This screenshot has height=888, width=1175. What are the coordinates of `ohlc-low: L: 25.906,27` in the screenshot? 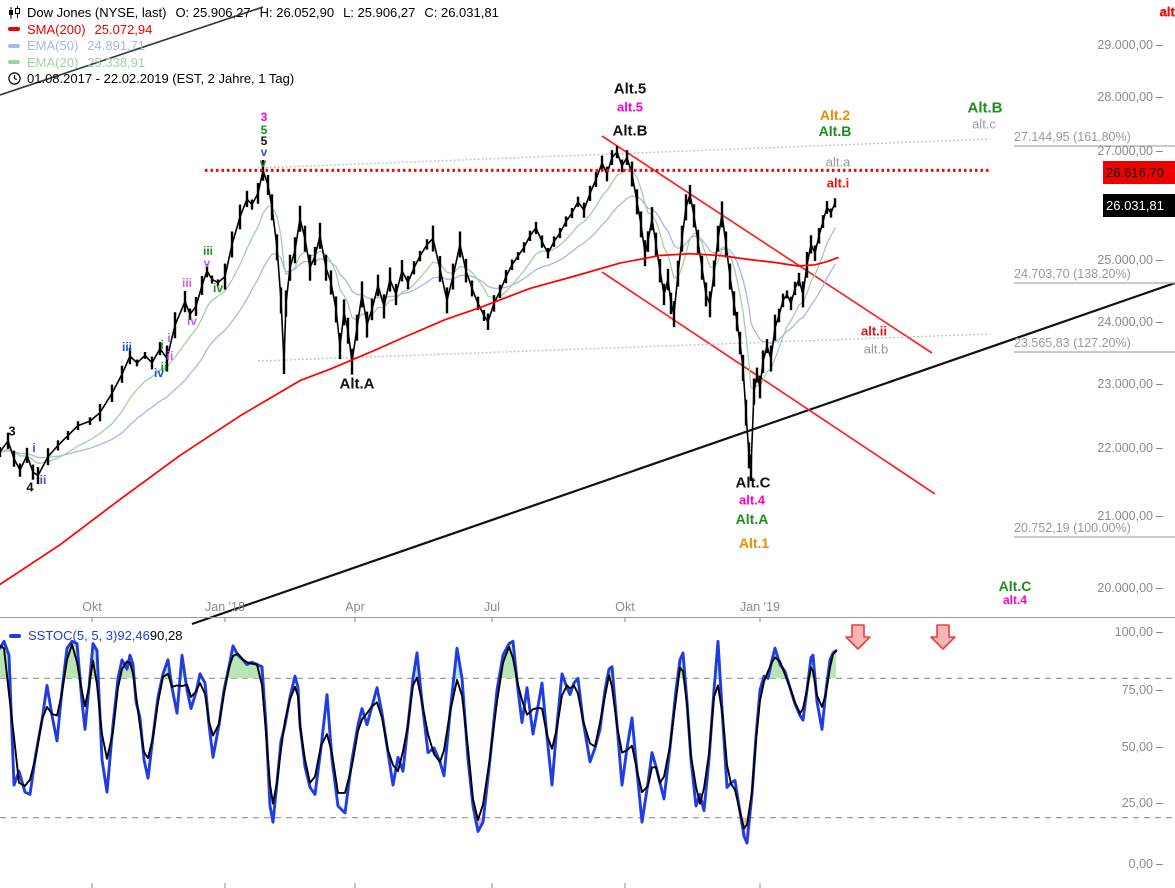 It's located at (379, 13).